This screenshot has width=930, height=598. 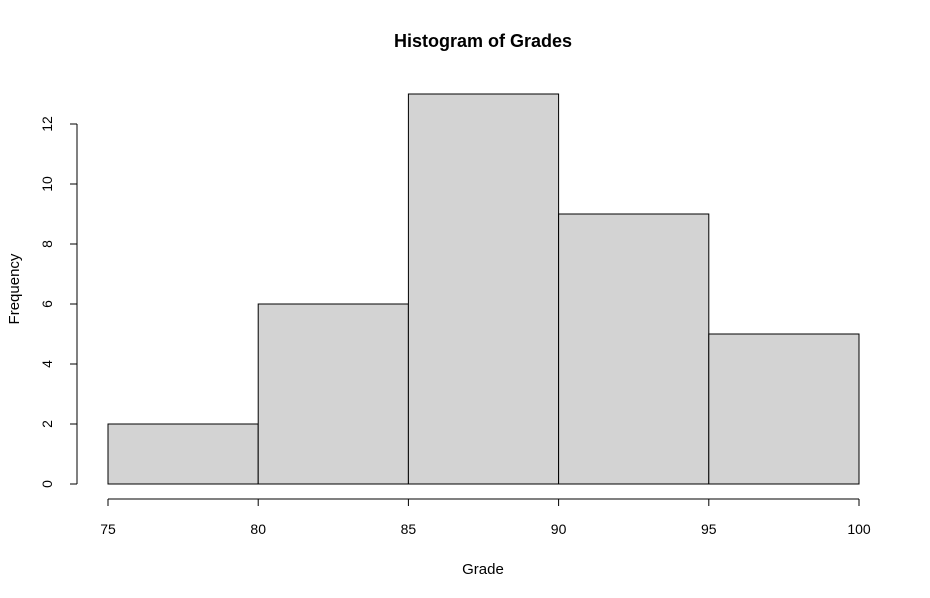 I want to click on x-tick-label: 100, so click(x=859, y=529).